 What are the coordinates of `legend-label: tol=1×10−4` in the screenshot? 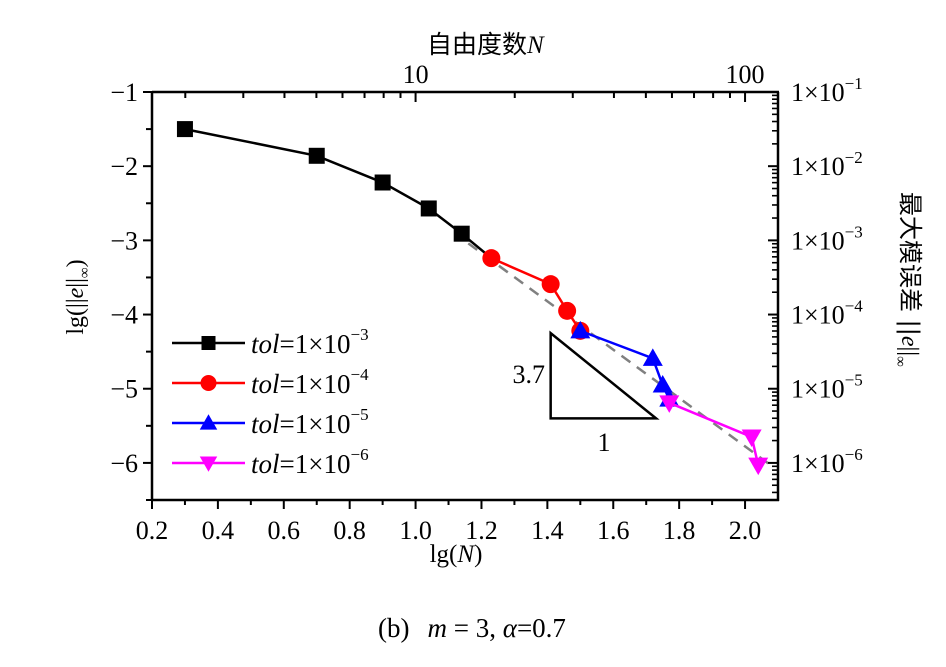 It's located at (310, 382).